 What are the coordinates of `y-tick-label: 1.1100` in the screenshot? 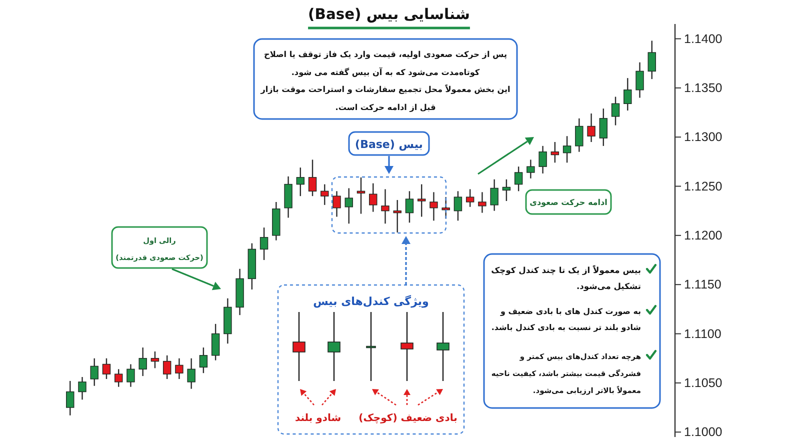 It's located at (703, 333).